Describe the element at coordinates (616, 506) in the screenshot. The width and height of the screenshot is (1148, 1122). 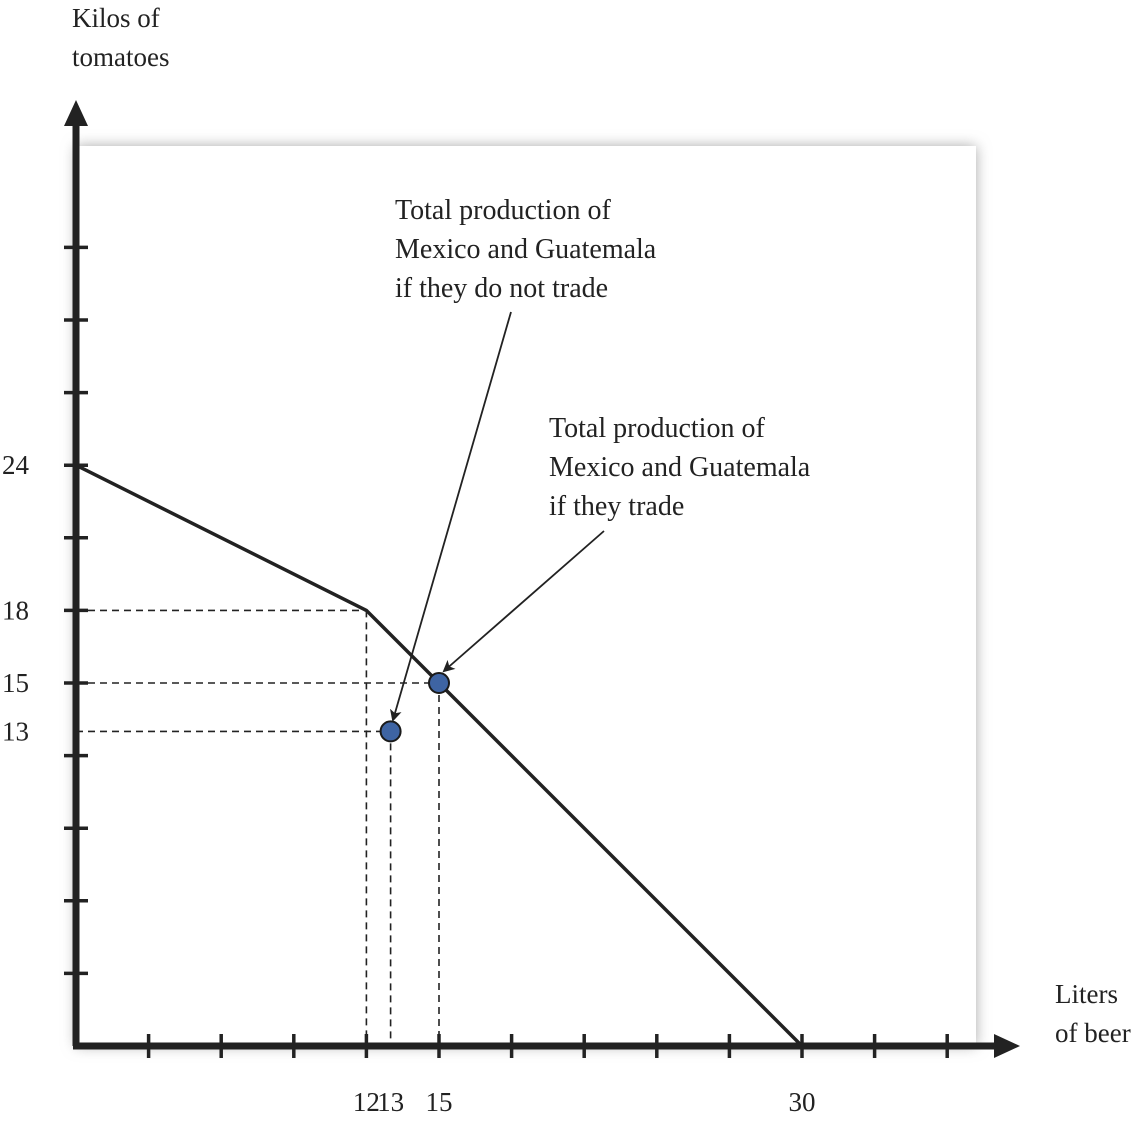
I see `annotation-line: if they trade` at that location.